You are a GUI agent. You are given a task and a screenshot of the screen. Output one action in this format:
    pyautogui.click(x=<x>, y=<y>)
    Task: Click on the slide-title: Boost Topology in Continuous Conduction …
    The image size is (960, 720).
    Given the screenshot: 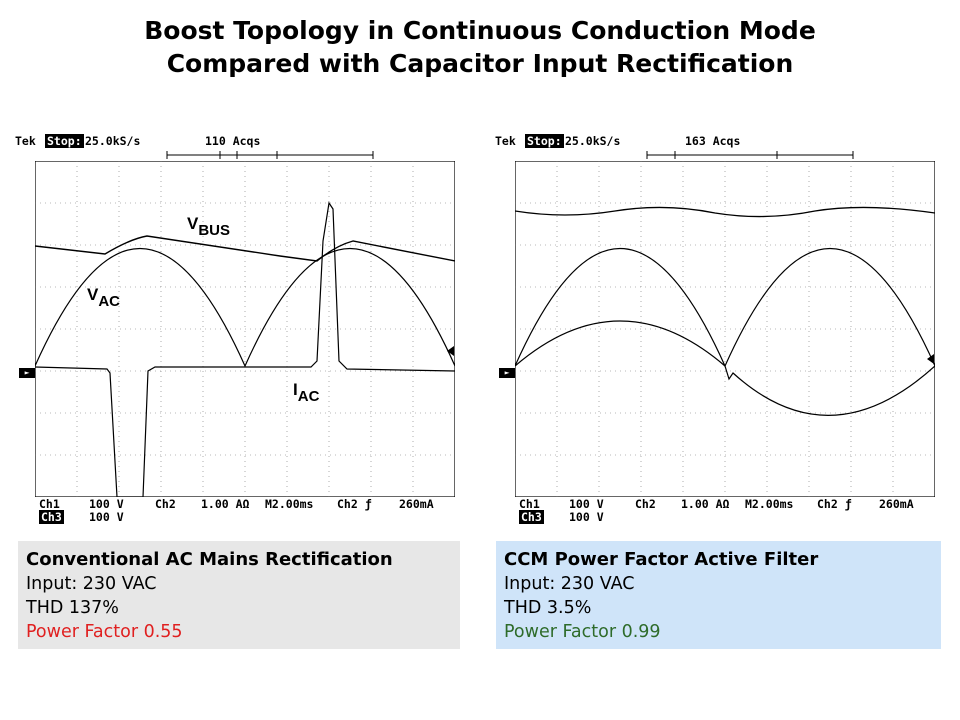 What is the action you would take?
    pyautogui.click(x=480, y=47)
    